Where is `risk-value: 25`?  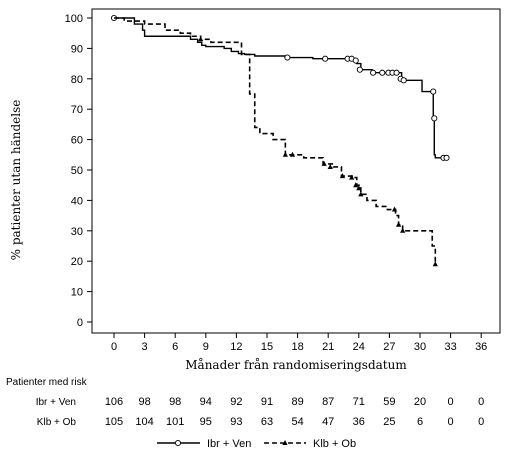
risk-value: 25 is located at coordinates (389, 422).